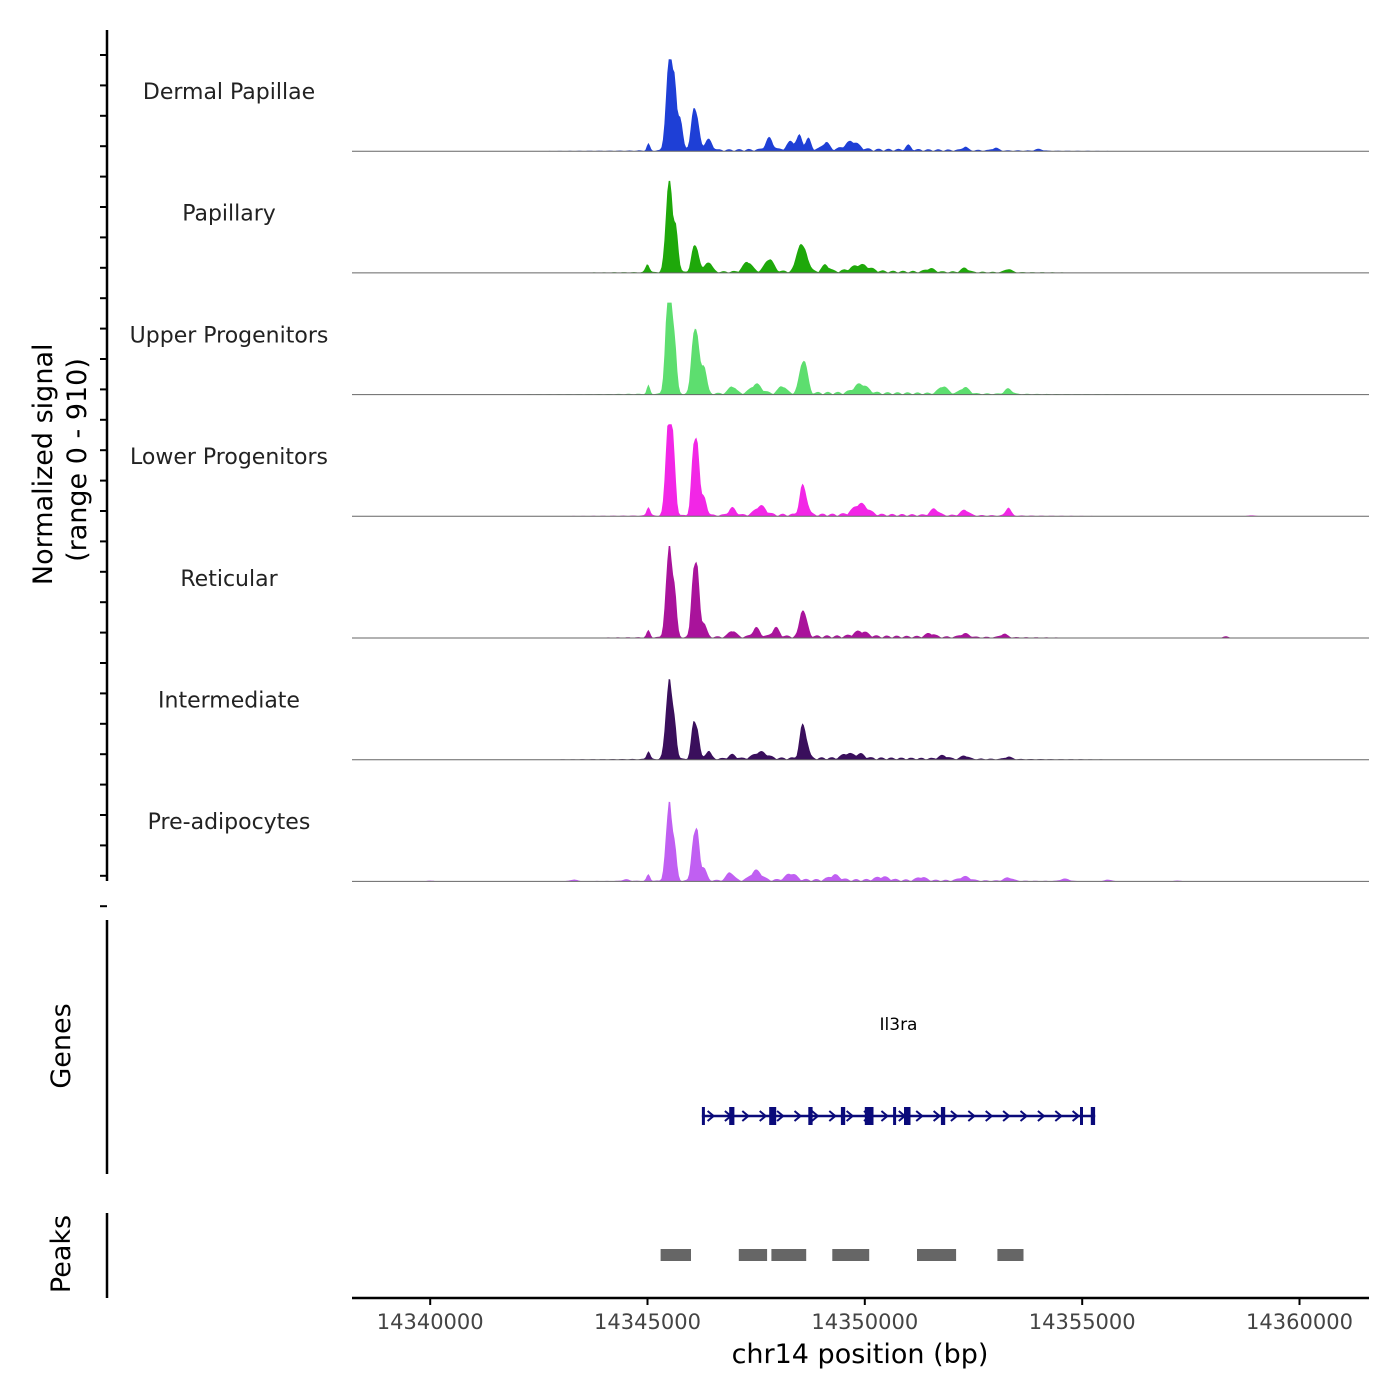 The height and width of the screenshot is (1400, 1400). I want to click on track-label: Dermal Papillae, so click(229, 92).